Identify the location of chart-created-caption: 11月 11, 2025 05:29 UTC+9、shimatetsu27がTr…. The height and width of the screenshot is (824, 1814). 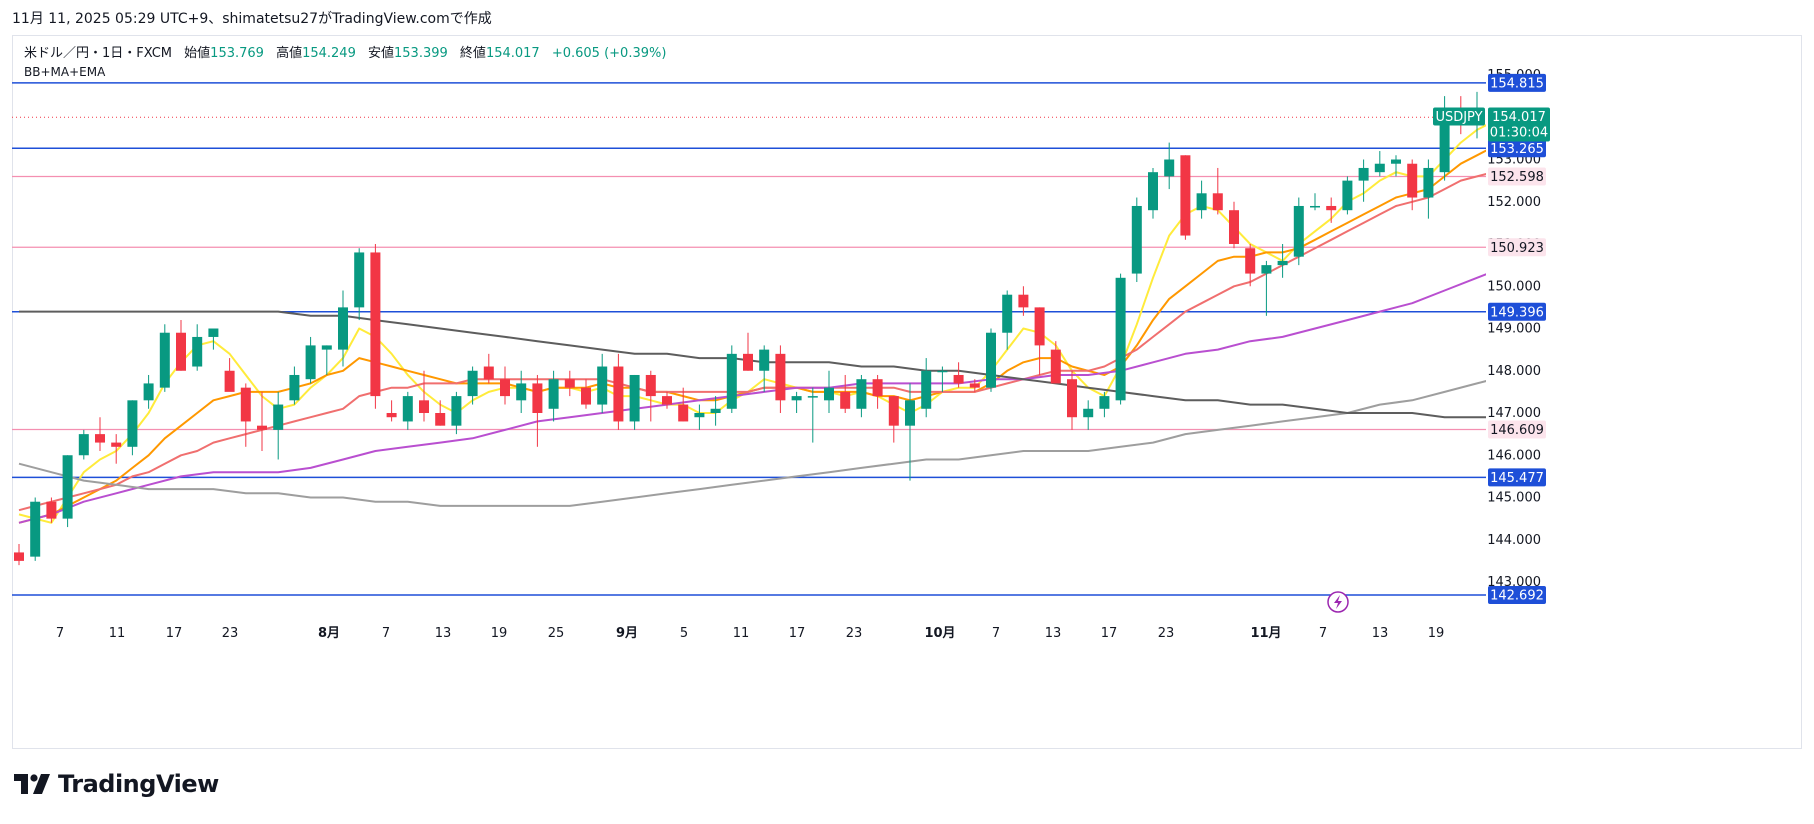
(252, 19).